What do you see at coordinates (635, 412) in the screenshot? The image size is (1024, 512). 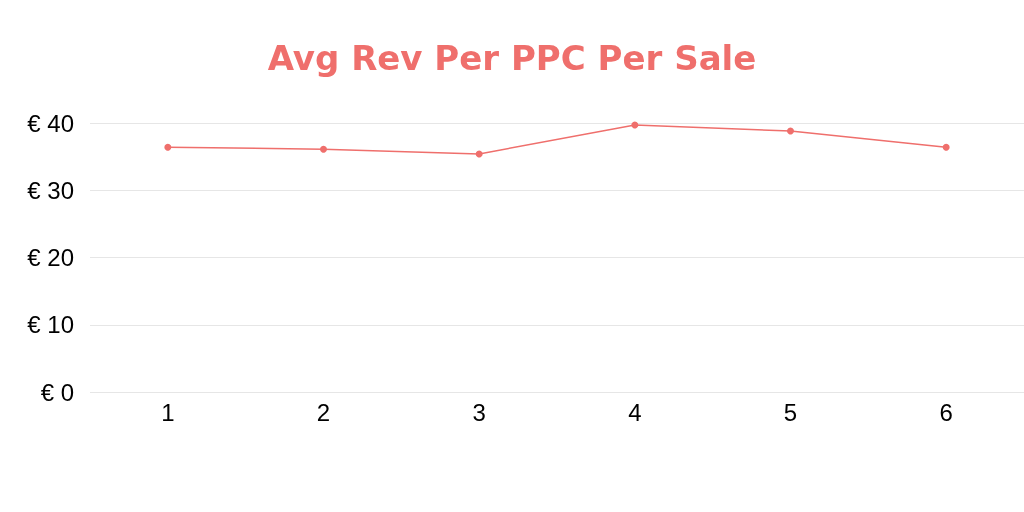 I see `x-tick-label: 4` at bounding box center [635, 412].